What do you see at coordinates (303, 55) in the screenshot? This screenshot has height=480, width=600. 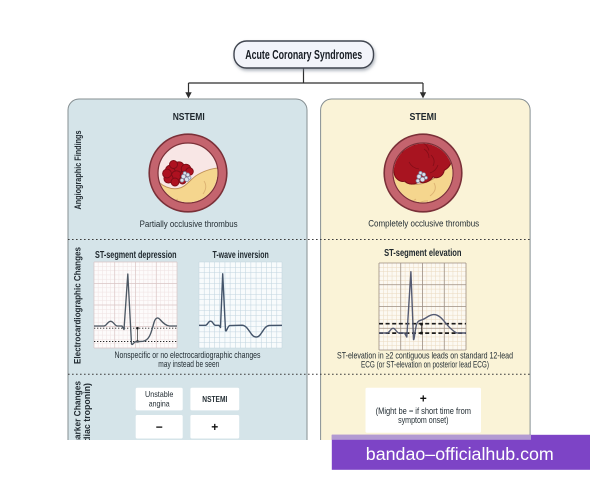 I see `svg-text: Acute Coronary Syndromes` at bounding box center [303, 55].